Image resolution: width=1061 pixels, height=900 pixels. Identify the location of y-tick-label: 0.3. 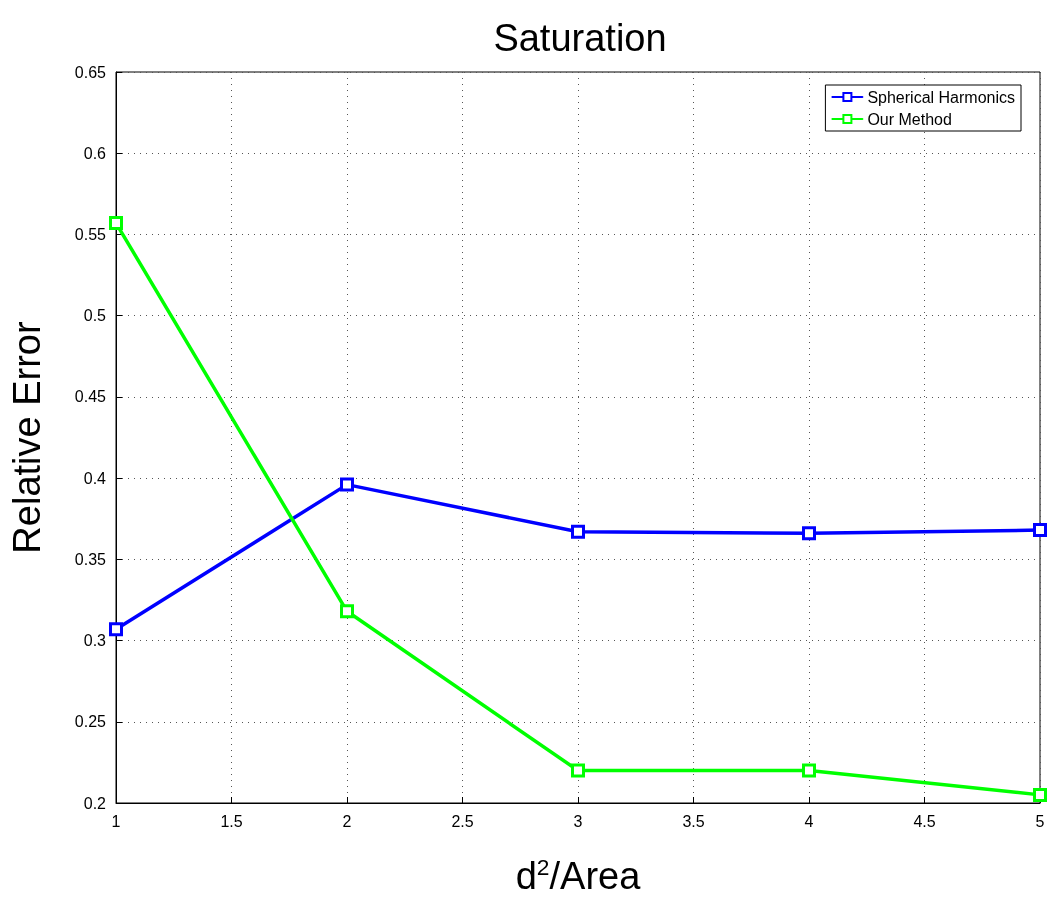
(95, 641).